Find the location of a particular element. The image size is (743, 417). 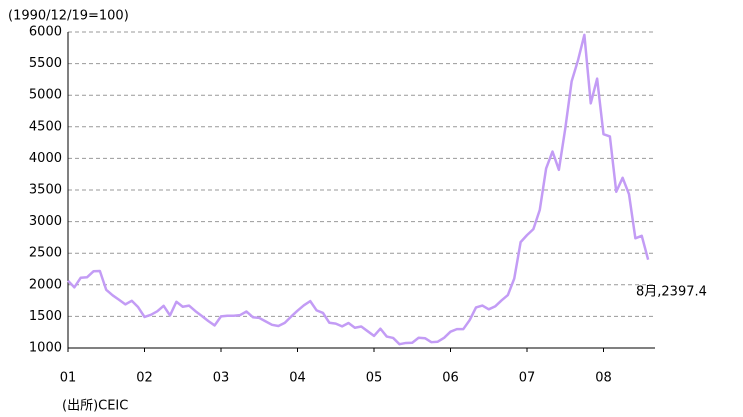

y-tick-label: 4000 is located at coordinates (45, 158).